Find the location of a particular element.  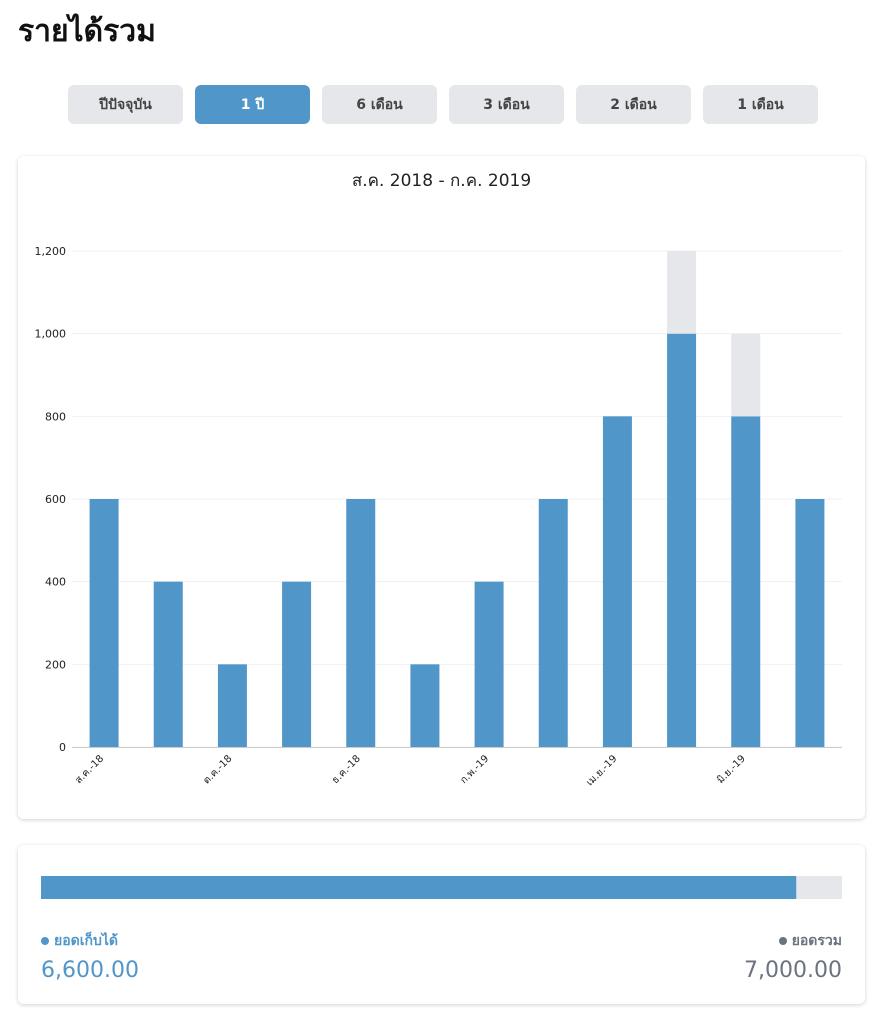

x-tick-label: ต.ค.-18 is located at coordinates (217, 769).